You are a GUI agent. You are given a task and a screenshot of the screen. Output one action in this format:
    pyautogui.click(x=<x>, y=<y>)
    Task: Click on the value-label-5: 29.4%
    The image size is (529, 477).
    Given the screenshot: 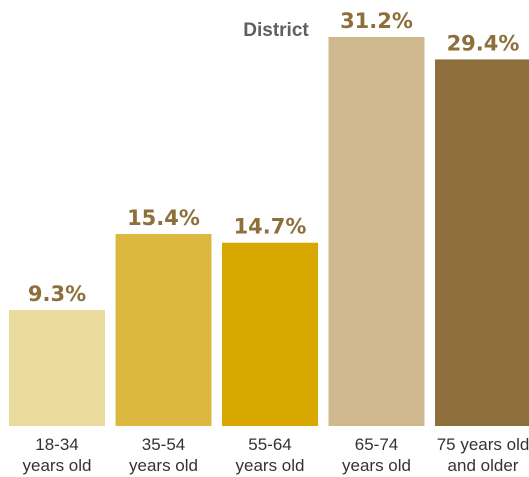 What is the action you would take?
    pyautogui.click(x=483, y=43)
    